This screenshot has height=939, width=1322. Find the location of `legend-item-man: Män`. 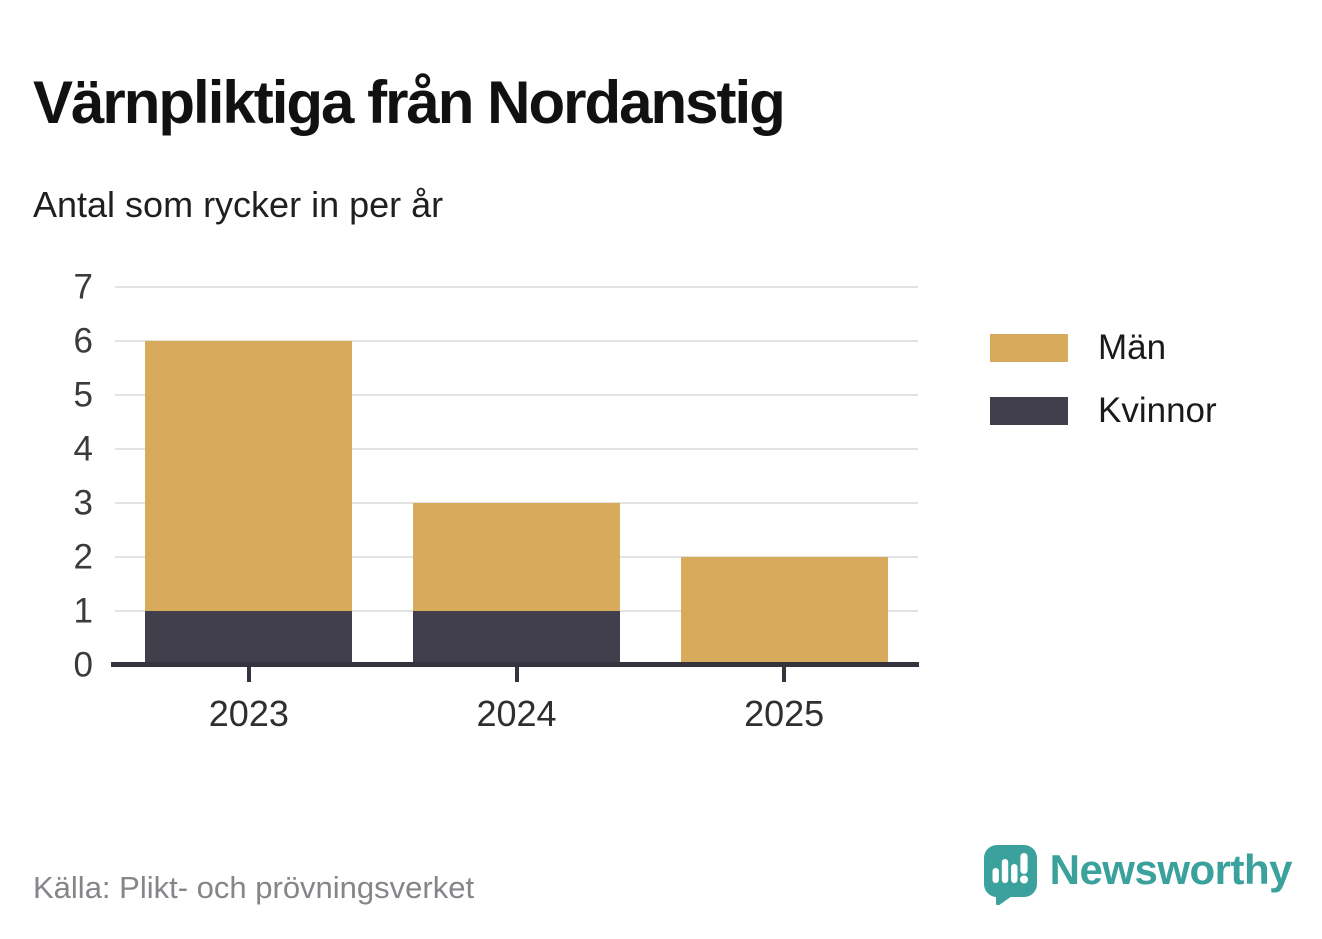

legend-item-man: Män is located at coordinates (1103, 347).